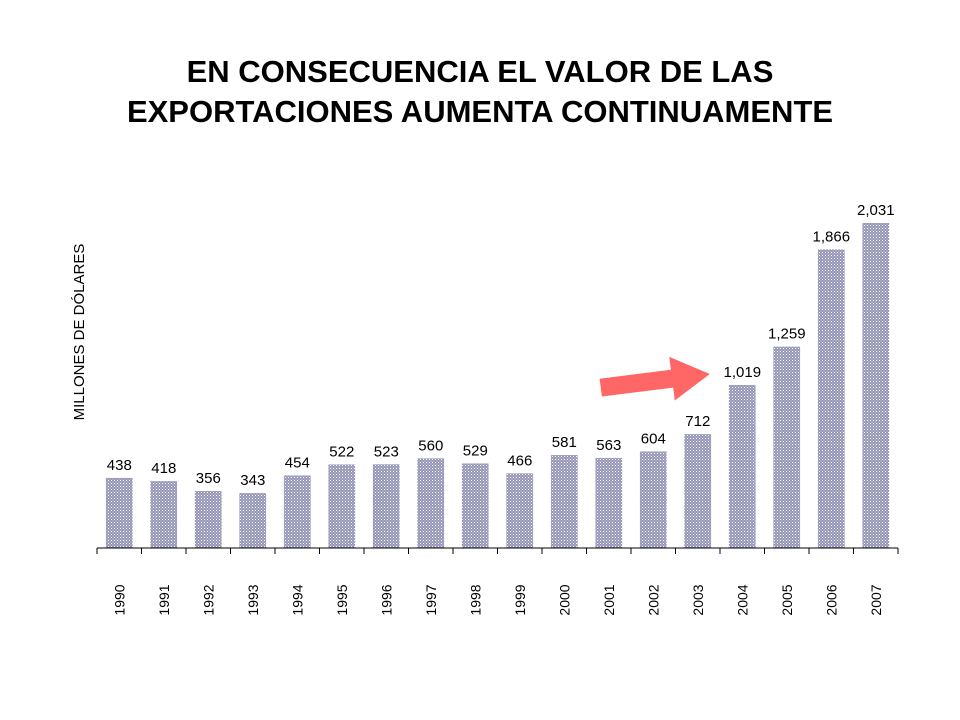  What do you see at coordinates (743, 372) in the screenshot?
I see `value-label-2004: 1,019` at bounding box center [743, 372].